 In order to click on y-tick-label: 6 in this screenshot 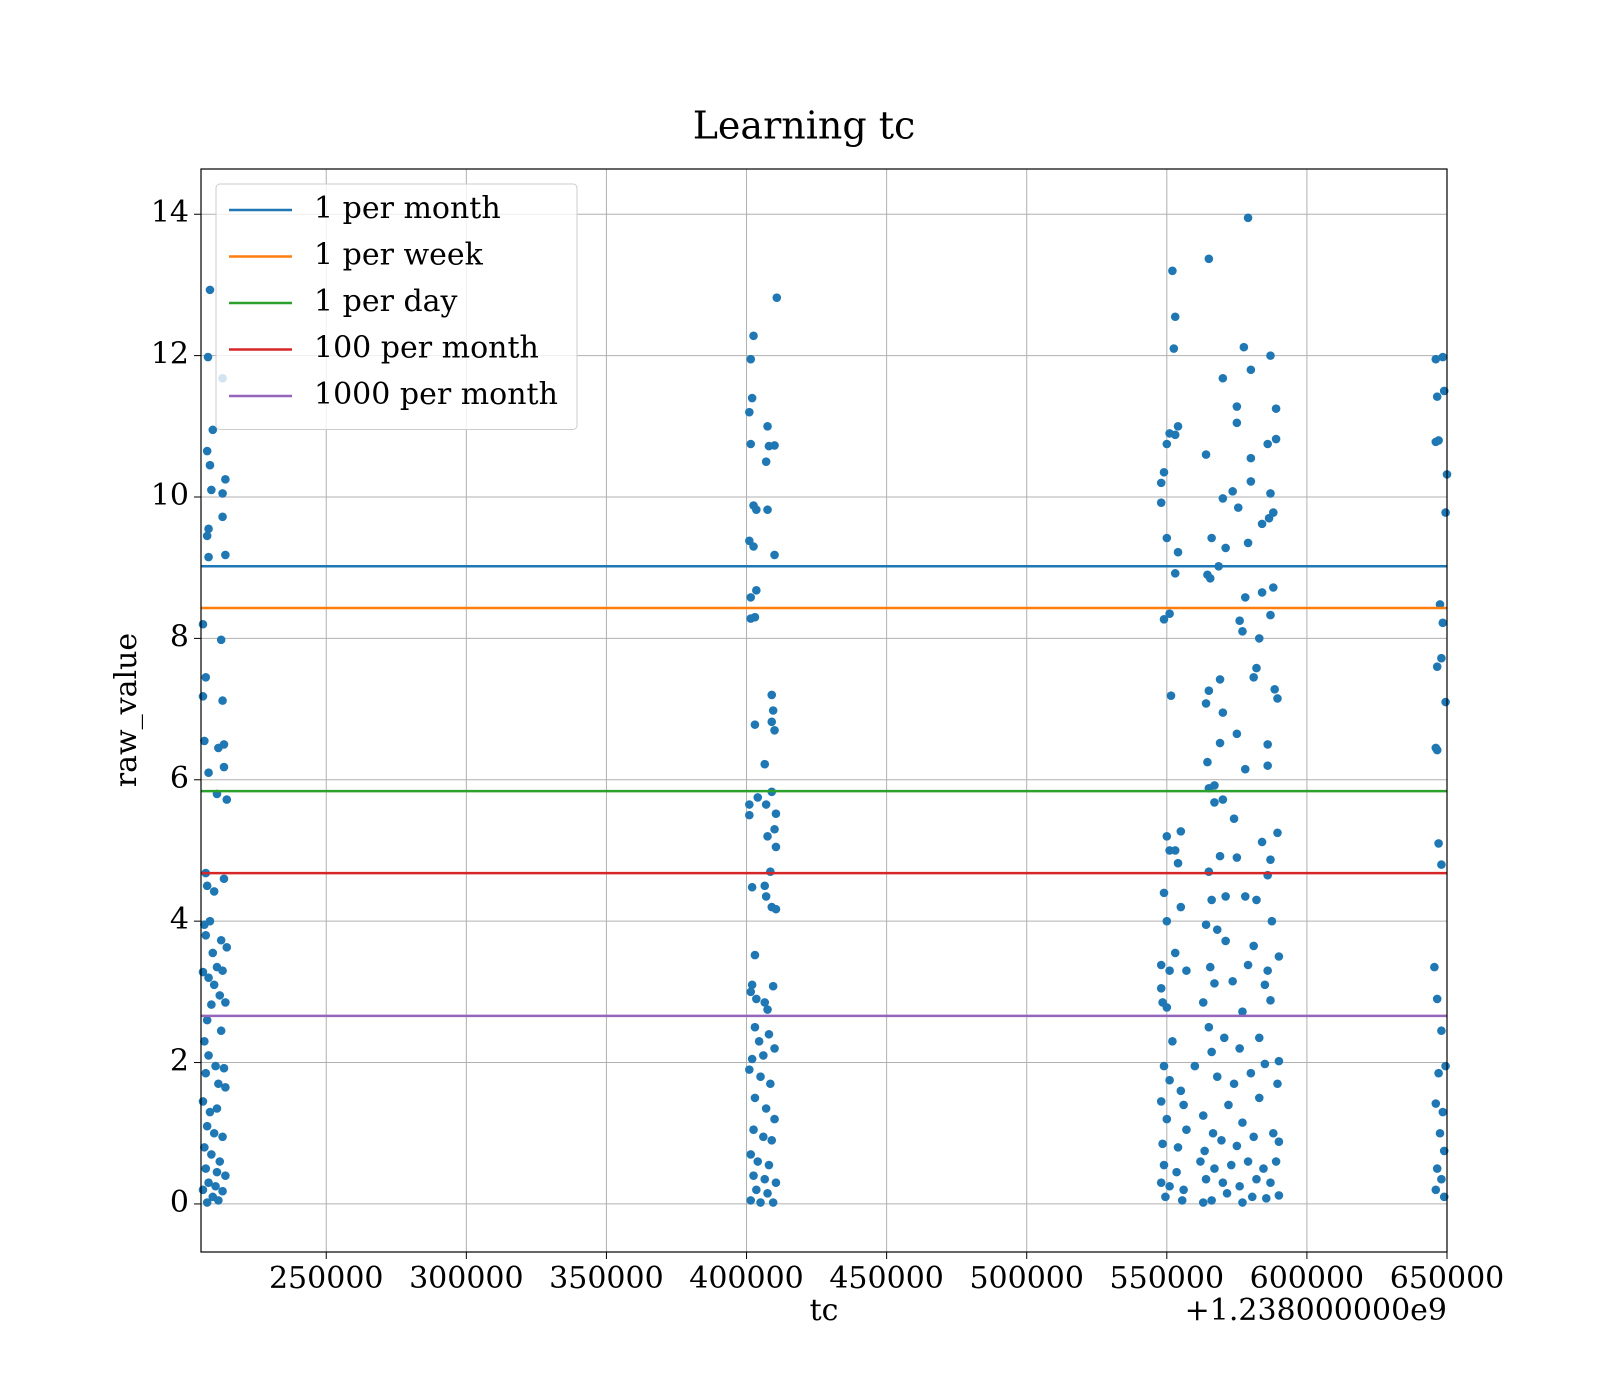, I will do `click(179, 778)`.